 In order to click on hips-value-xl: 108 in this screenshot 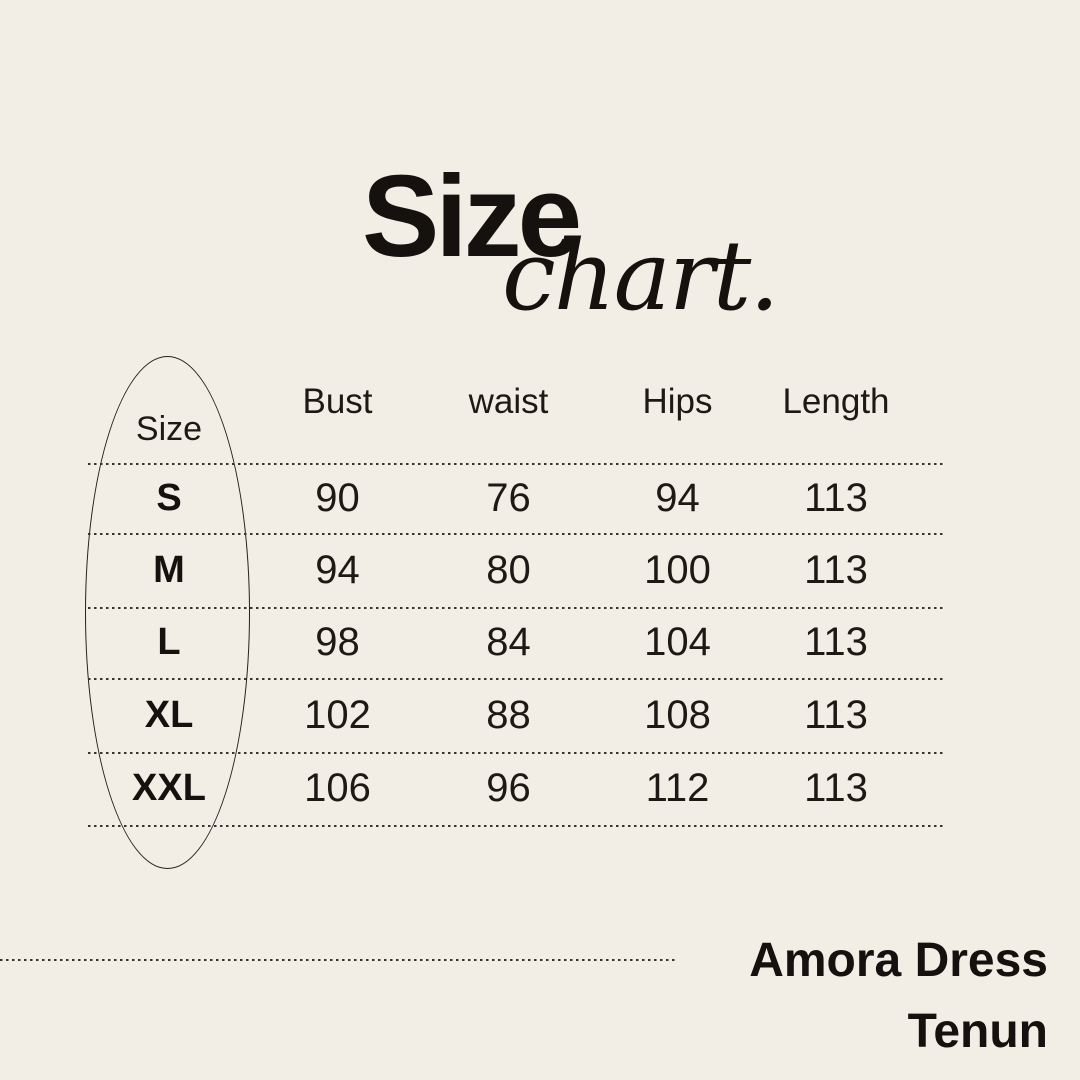, I will do `click(677, 714)`.